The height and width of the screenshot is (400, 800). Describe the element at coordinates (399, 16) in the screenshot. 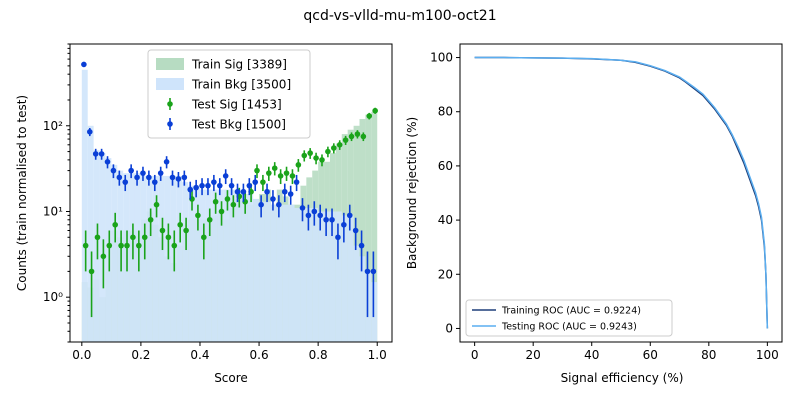

I see `figure-title: qcd-vs-vlld-mu-m100-oct21` at that location.